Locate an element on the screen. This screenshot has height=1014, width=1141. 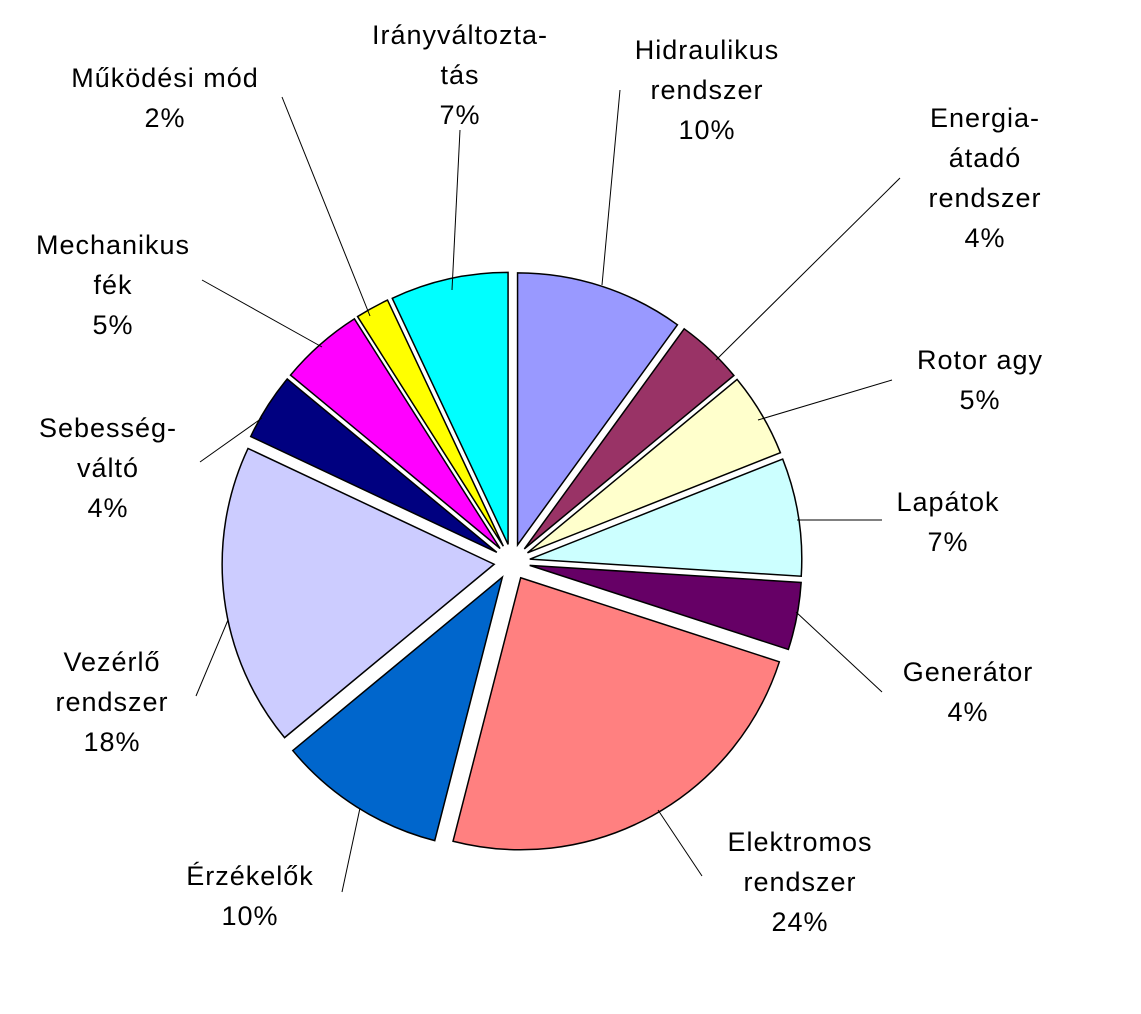
slice-label: Irányváltozta- tás 7% is located at coordinates (460, 75).